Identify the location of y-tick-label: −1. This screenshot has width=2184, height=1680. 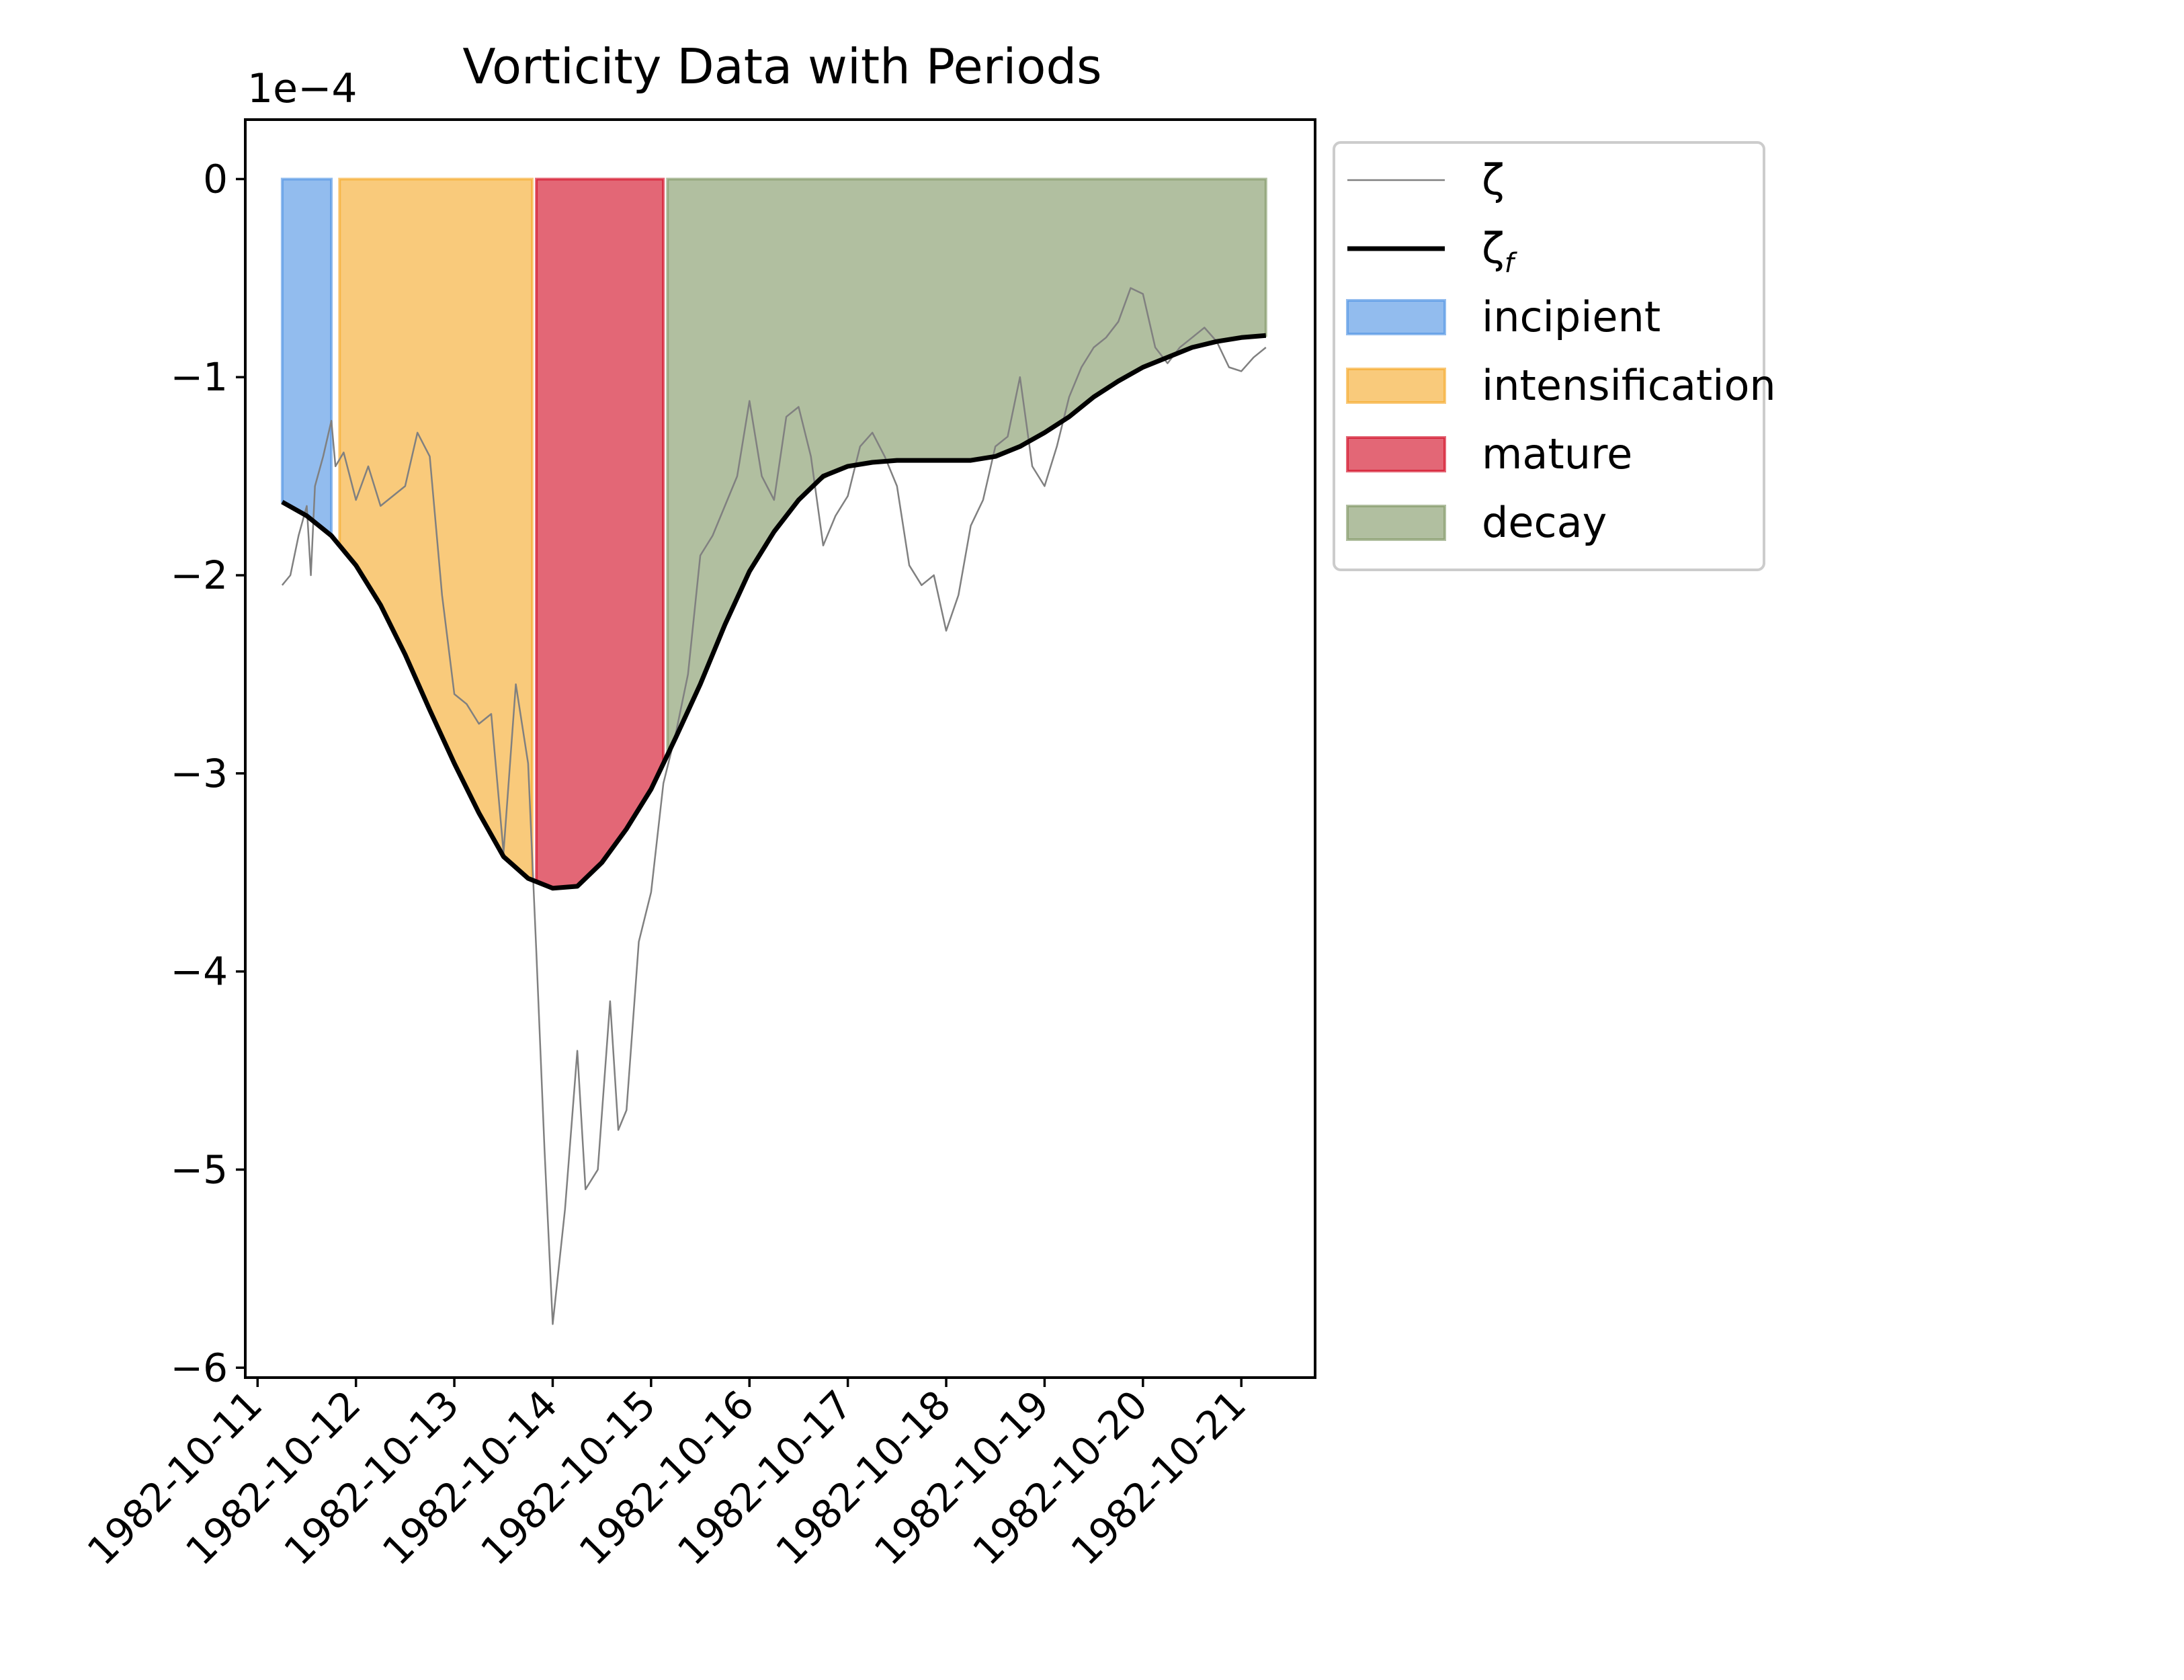
(199, 377).